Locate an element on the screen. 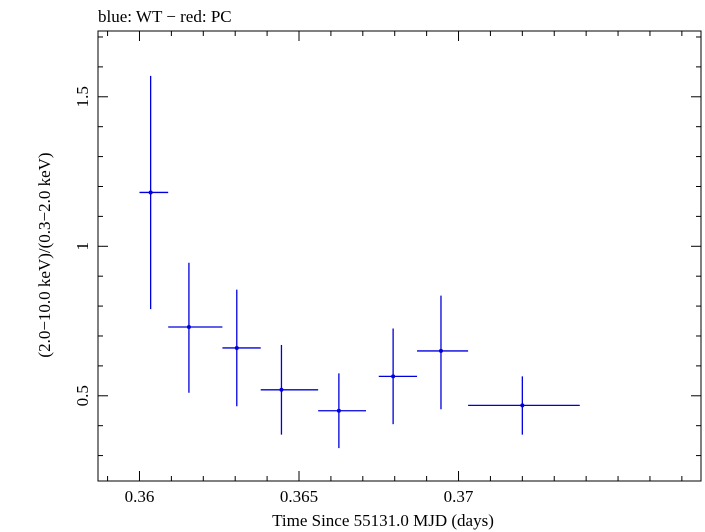 The image size is (705, 532). y-tick-label: 1.5 is located at coordinates (82, 96).